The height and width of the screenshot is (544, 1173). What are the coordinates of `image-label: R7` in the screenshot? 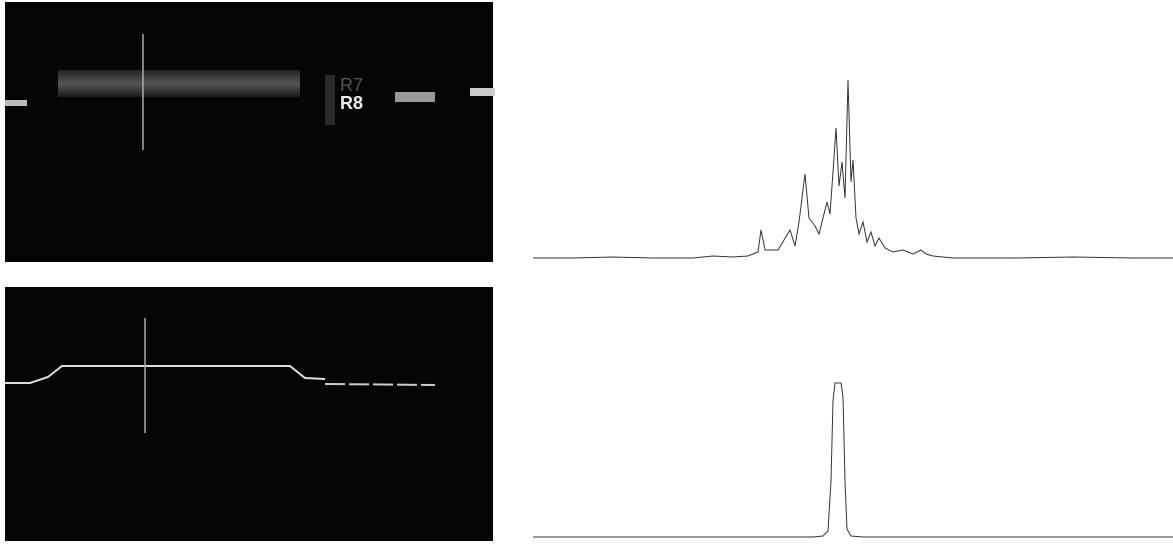 It's located at (351, 85).